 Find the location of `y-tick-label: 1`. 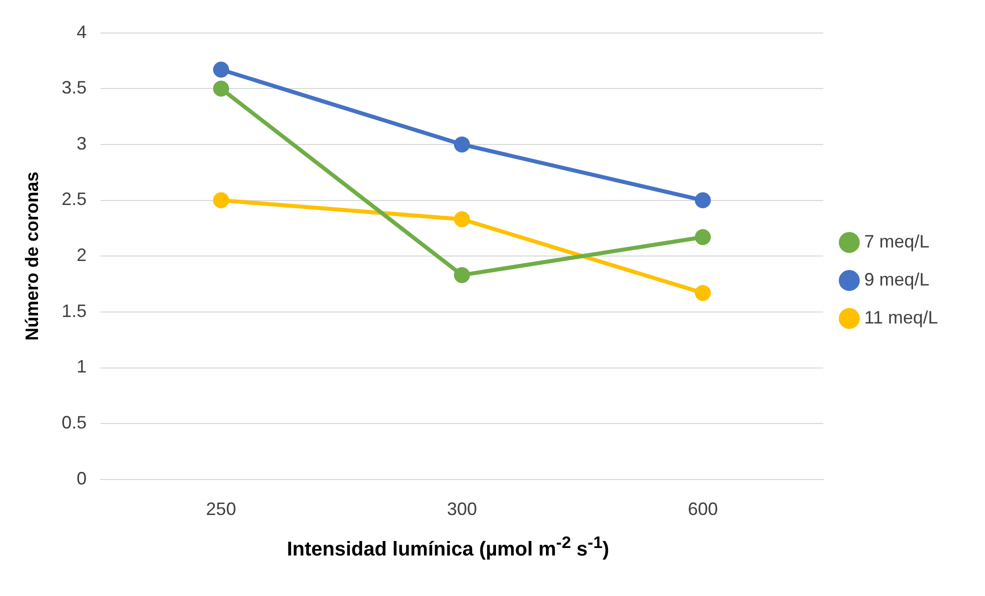

y-tick-label: 1 is located at coordinates (81, 366).